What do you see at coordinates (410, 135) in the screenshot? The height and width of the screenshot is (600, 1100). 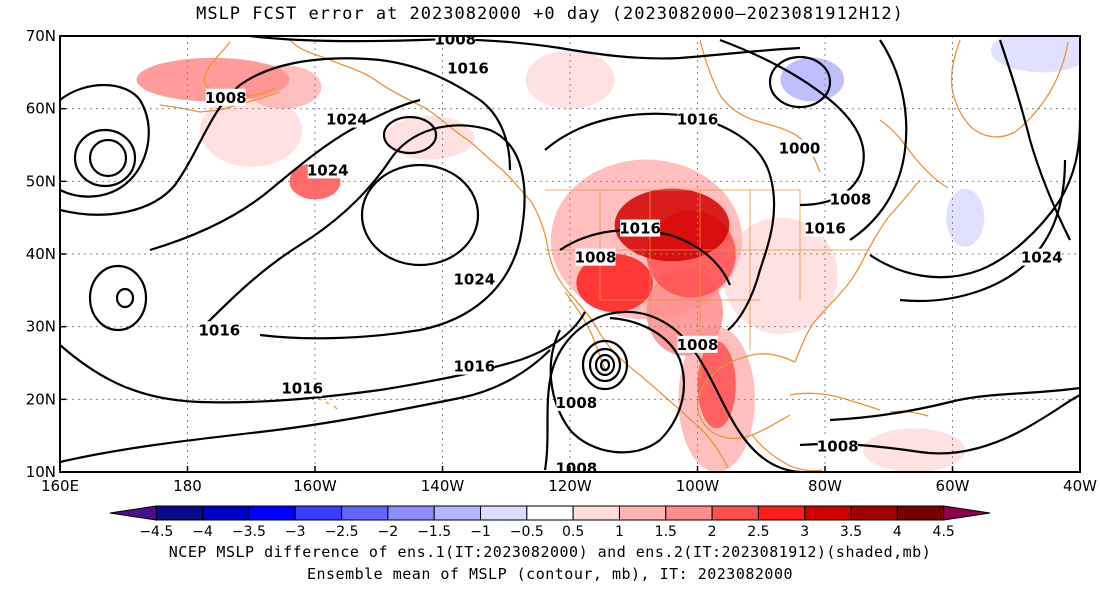 I see `contour-1024-small-high` at bounding box center [410, 135].